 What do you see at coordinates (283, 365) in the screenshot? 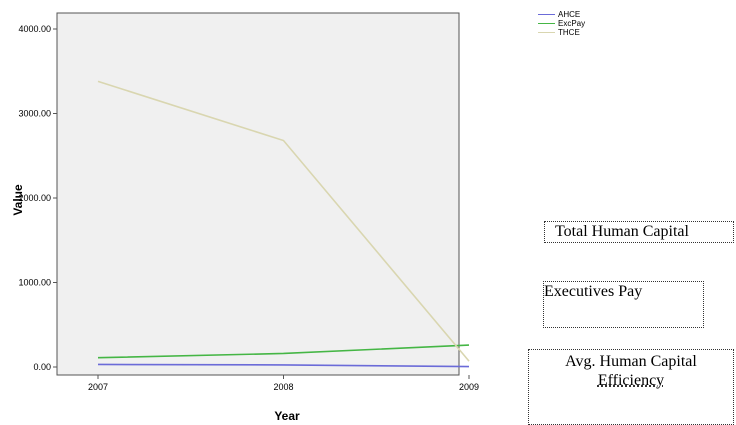
I see `series-line-ahce` at bounding box center [283, 365].